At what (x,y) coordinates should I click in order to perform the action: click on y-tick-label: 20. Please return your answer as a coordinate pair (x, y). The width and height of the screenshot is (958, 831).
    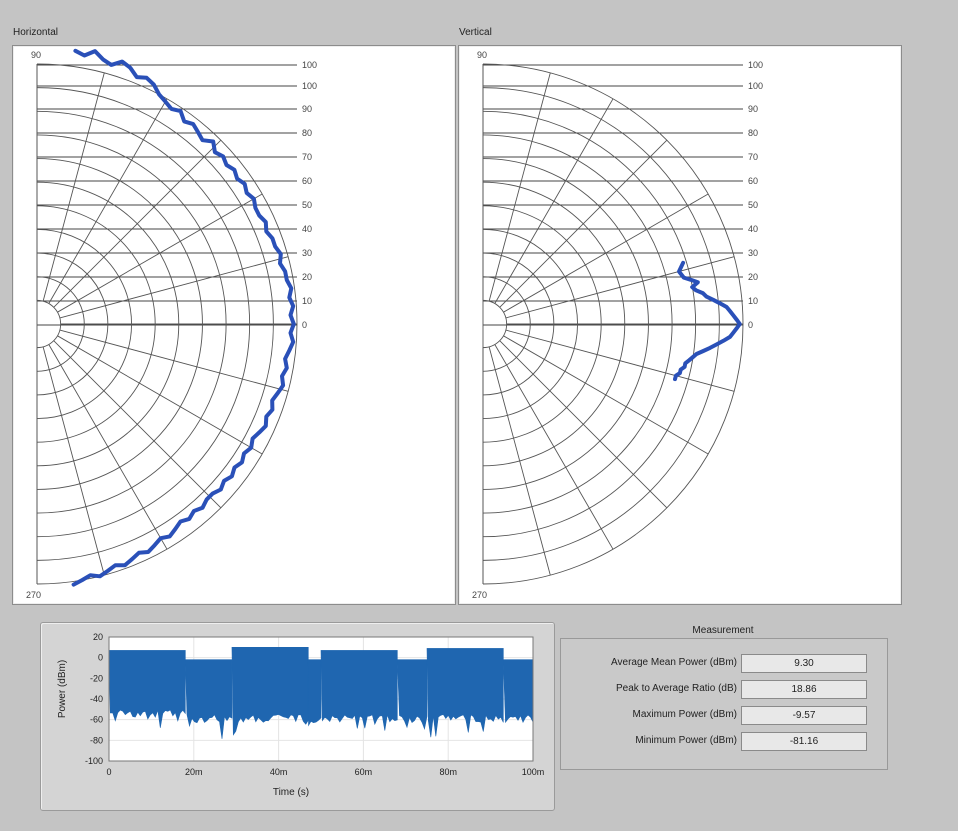
    Looking at the image, I should click on (98, 637).